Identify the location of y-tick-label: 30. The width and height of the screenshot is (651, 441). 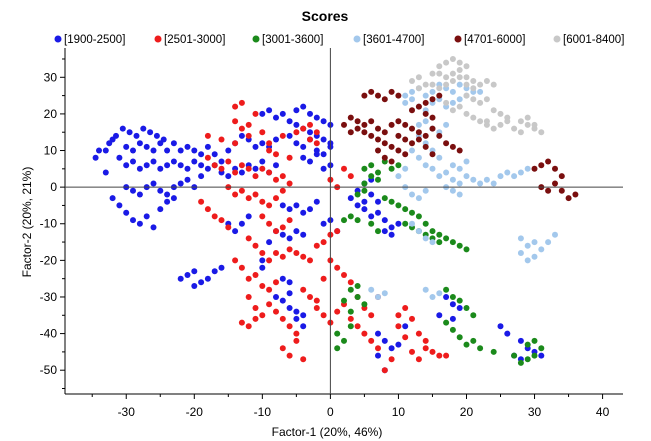
(51, 77).